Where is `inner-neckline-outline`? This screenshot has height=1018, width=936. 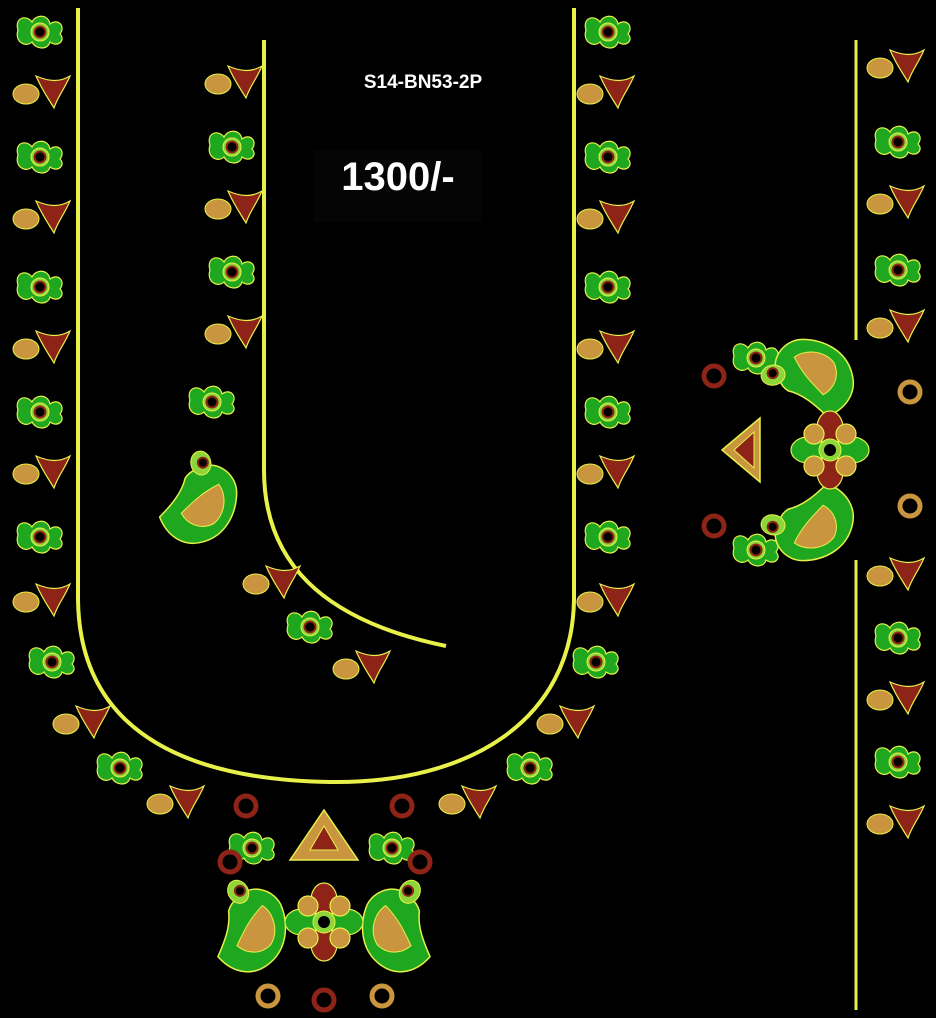
inner-neckline-outline is located at coordinates (355, 343).